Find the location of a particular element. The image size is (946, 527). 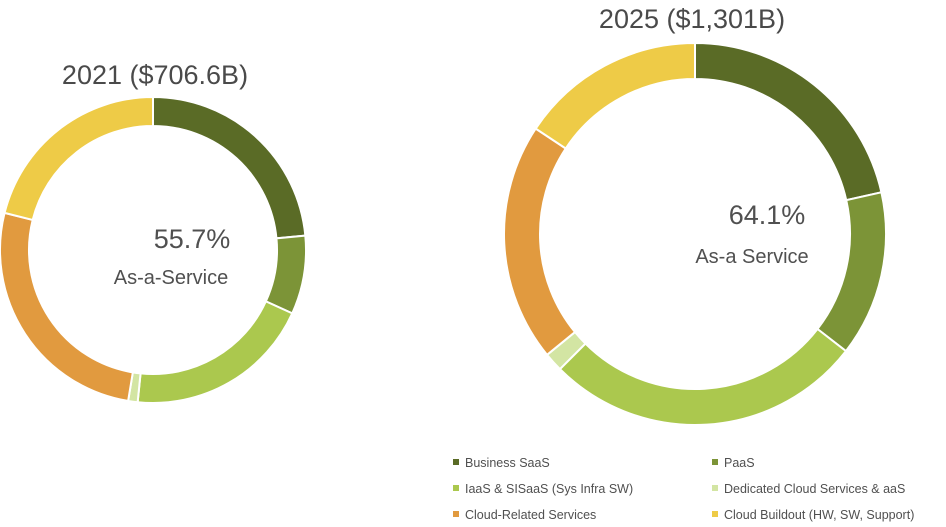

legend-item-dedicated-cloud: Dedicated Cloud Services & aaS is located at coordinates (808, 489).